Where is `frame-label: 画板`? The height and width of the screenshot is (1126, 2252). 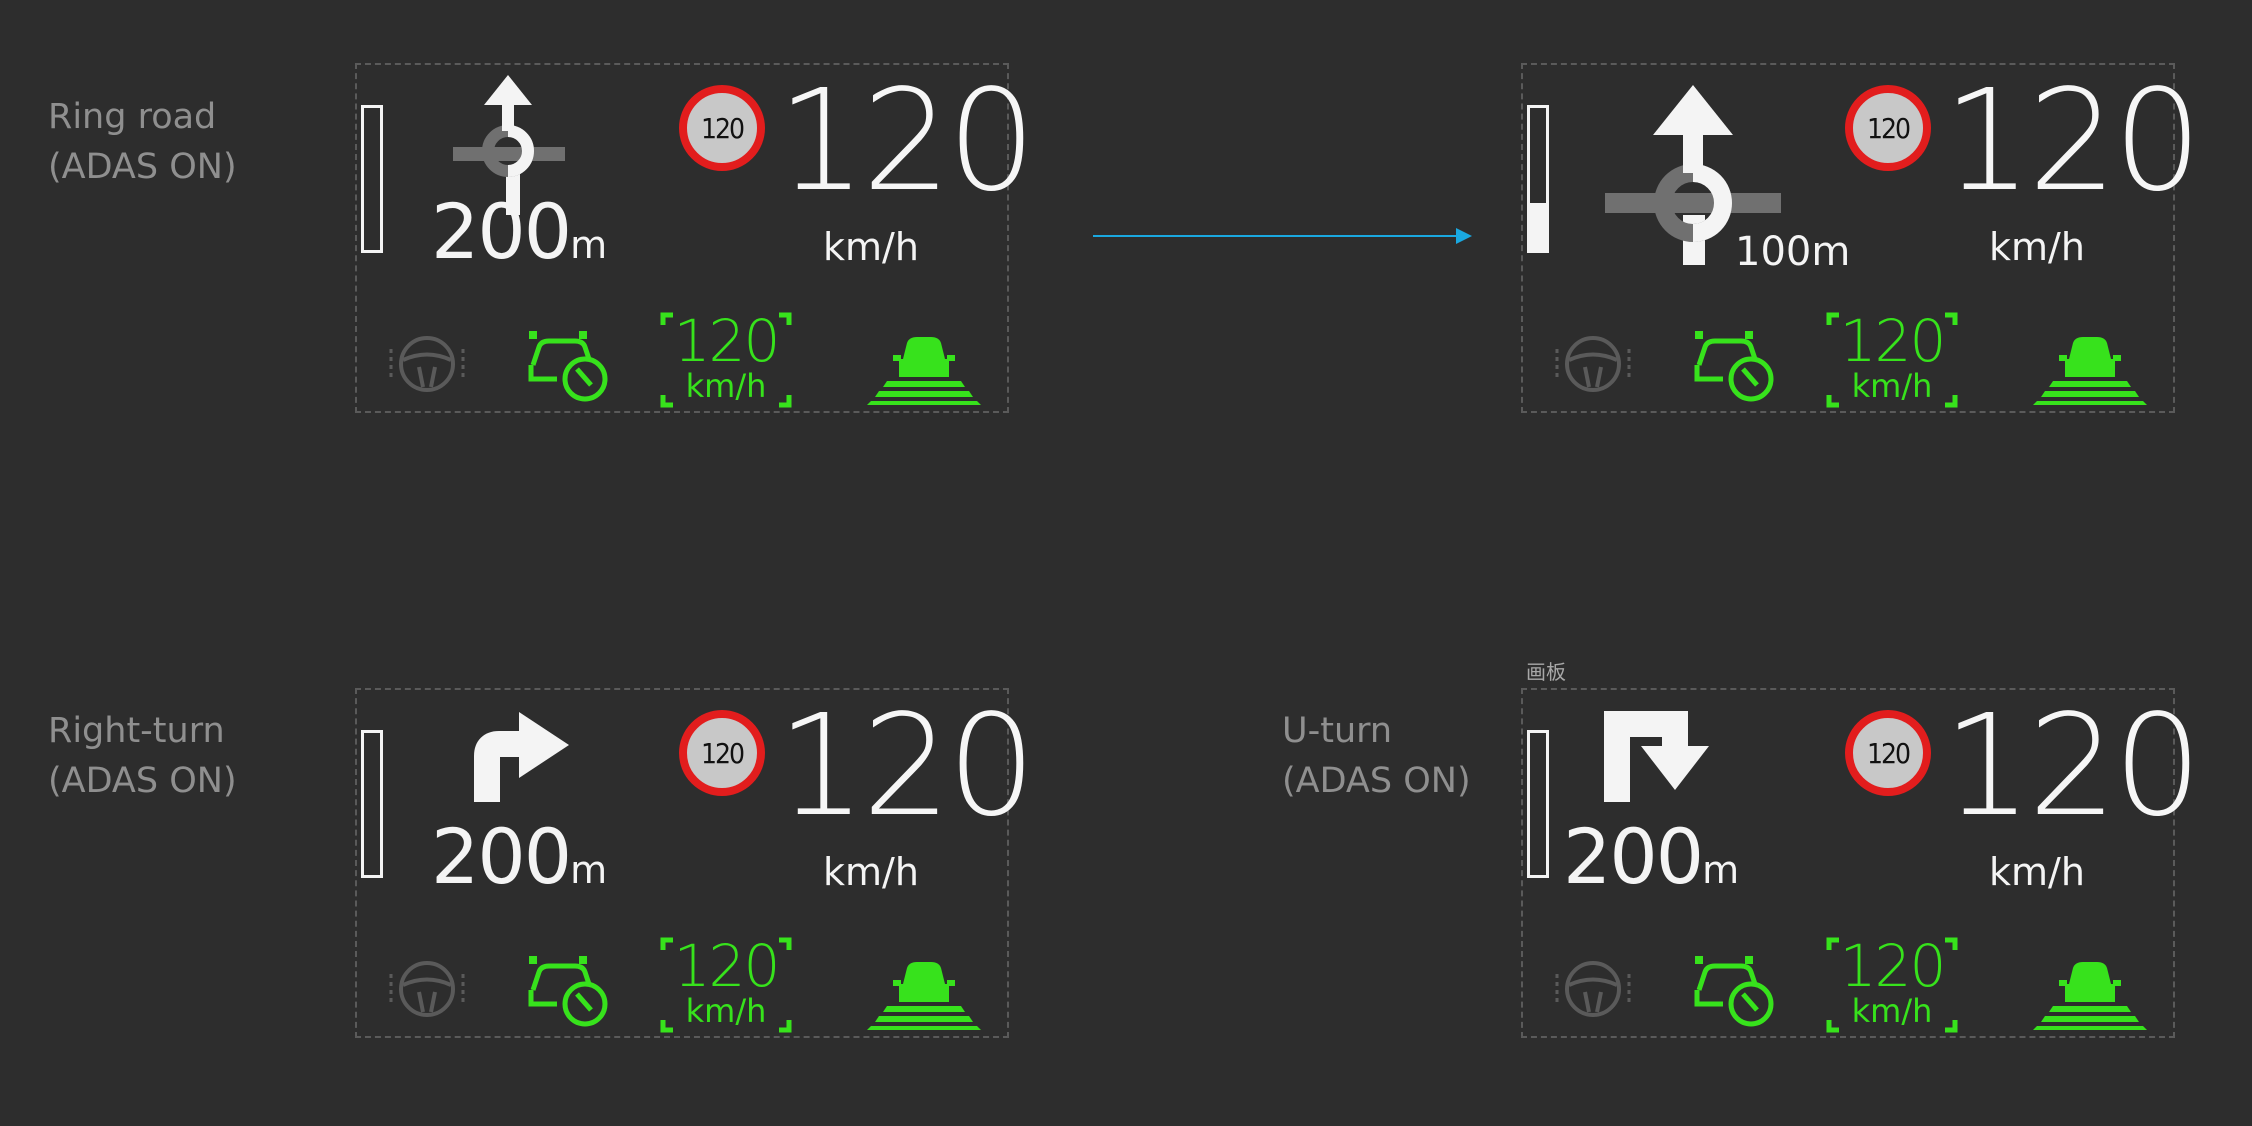 frame-label: 画板 is located at coordinates (1546, 672).